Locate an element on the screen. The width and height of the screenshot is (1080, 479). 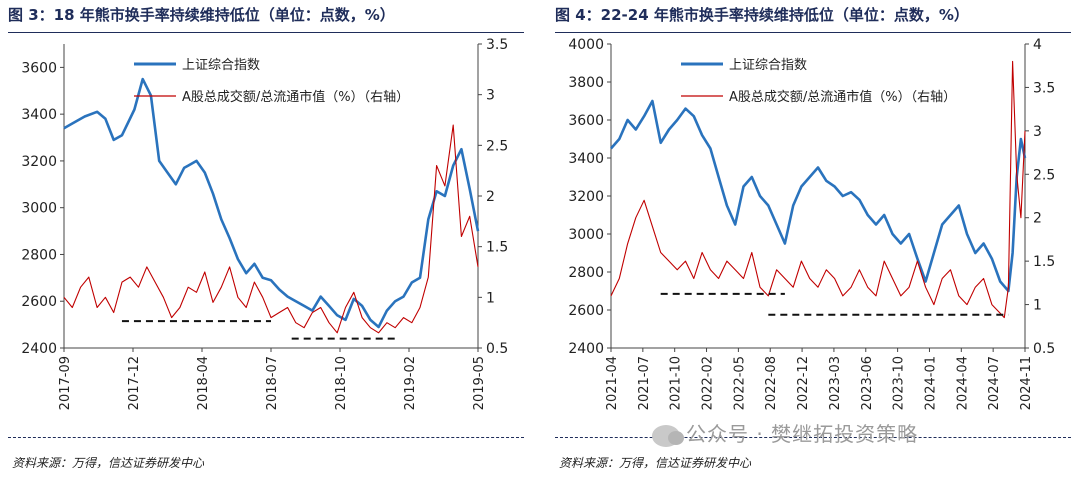
fig4-x-tick-label: 2024-07 is located at coordinates (994, 383).